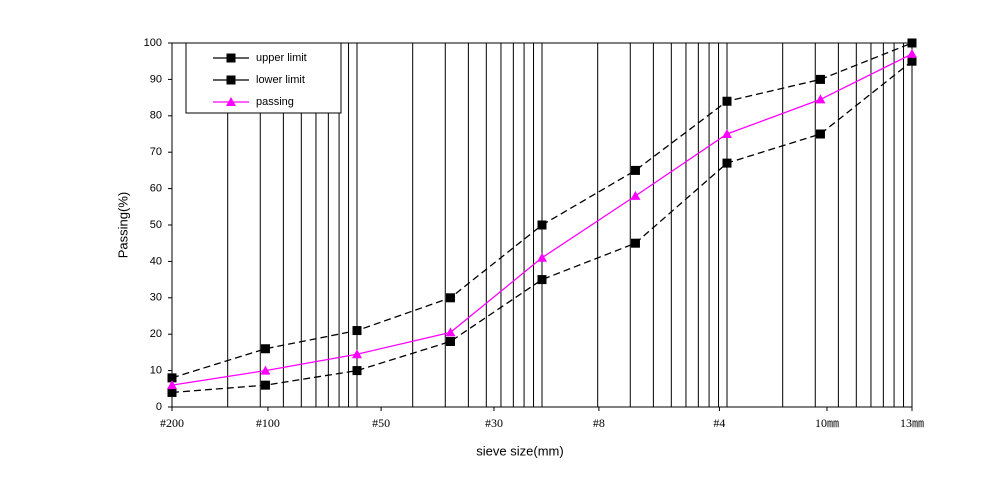  Describe the element at coordinates (719, 423) in the screenshot. I see `x-tick-label: #4` at that location.